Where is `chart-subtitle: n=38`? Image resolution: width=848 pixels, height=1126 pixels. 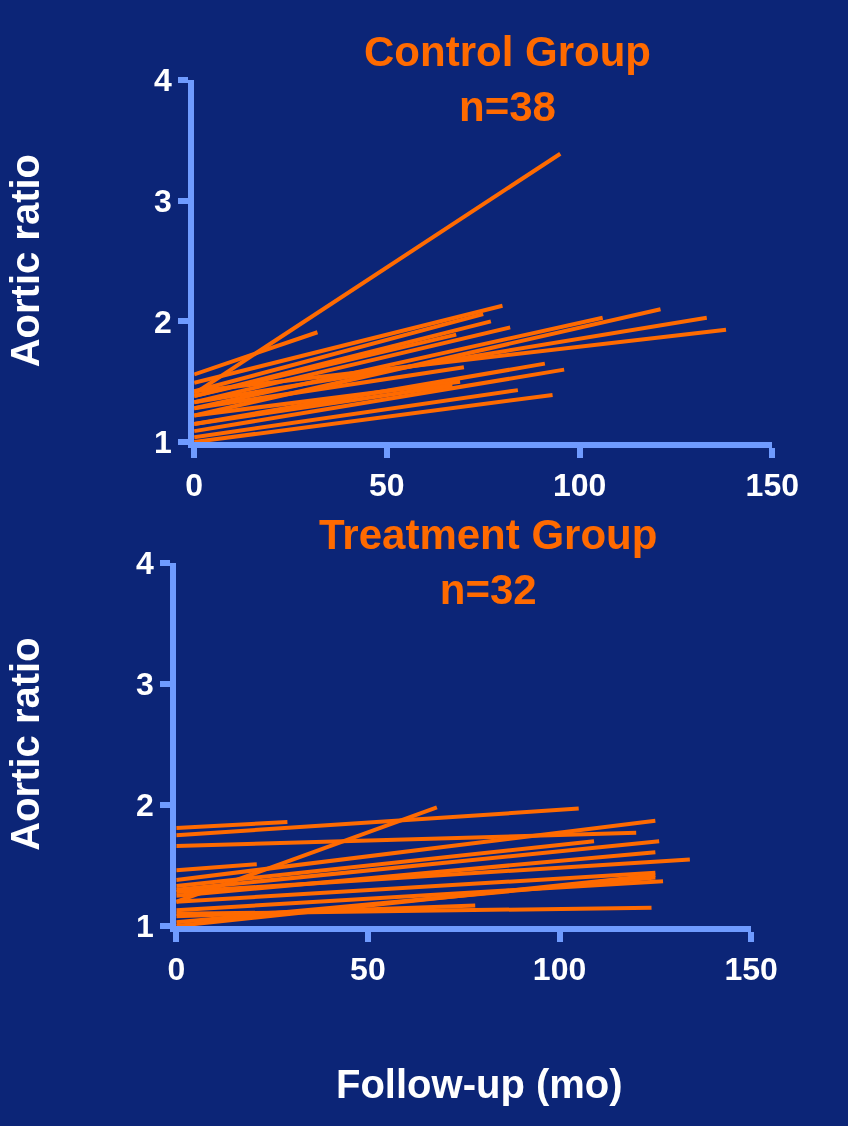
chart-subtitle: n=38 is located at coordinates (507, 106).